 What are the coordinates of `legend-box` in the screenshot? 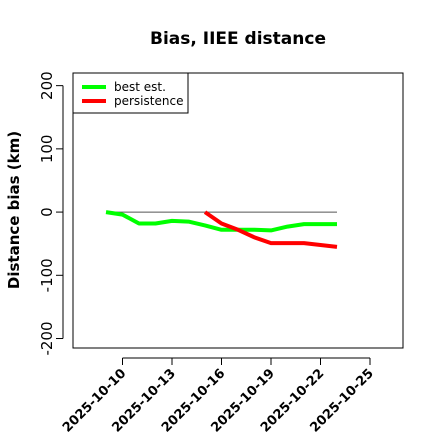 It's located at (130, 93).